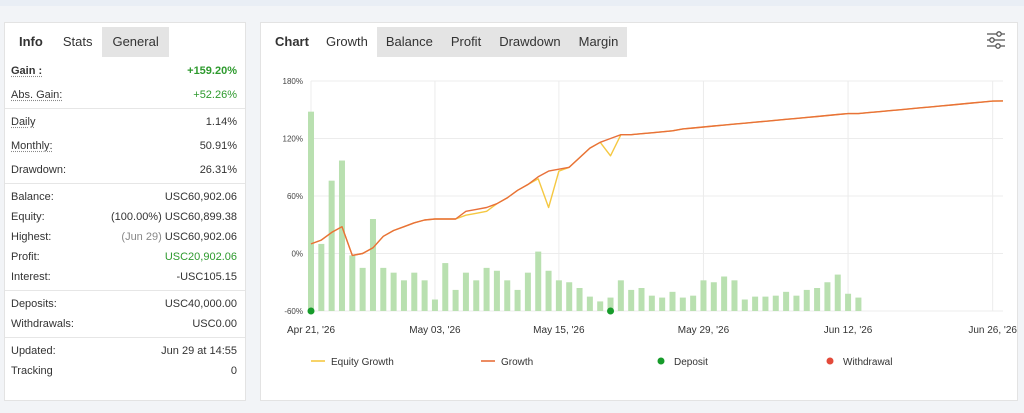 The image size is (1024, 413). I want to click on balance-label: Balance:, so click(32, 197).